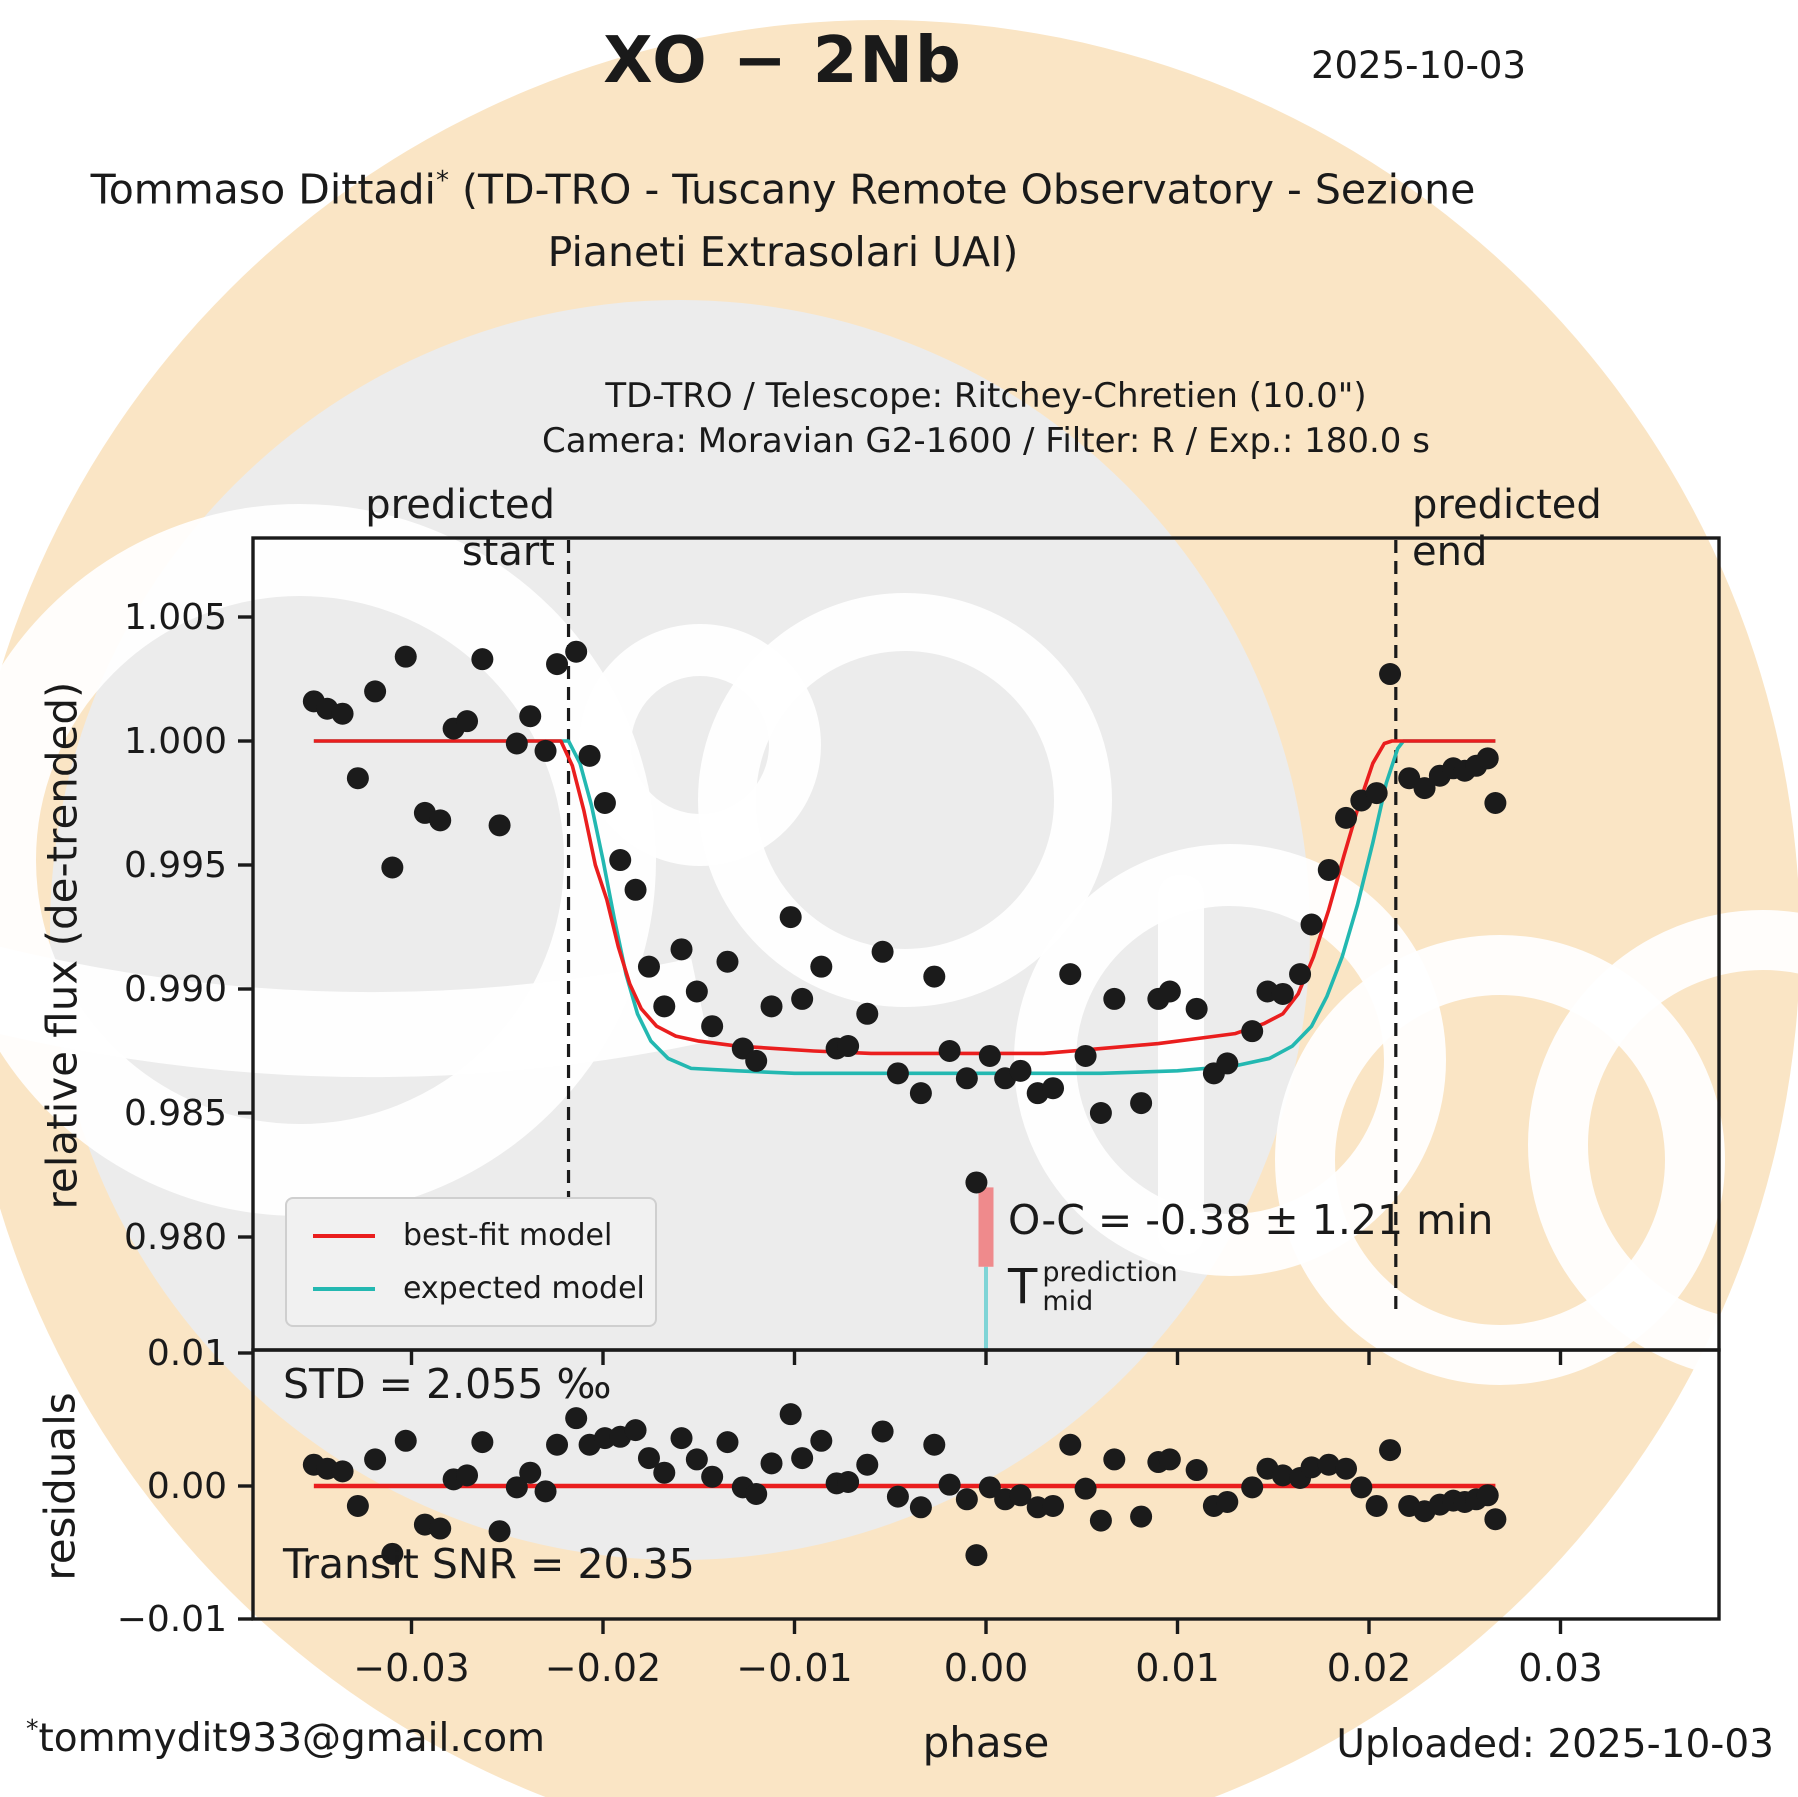 The height and width of the screenshot is (1797, 1798). I want to click on footer-email: *tommydit933@gmail.com, so click(286, 1737).